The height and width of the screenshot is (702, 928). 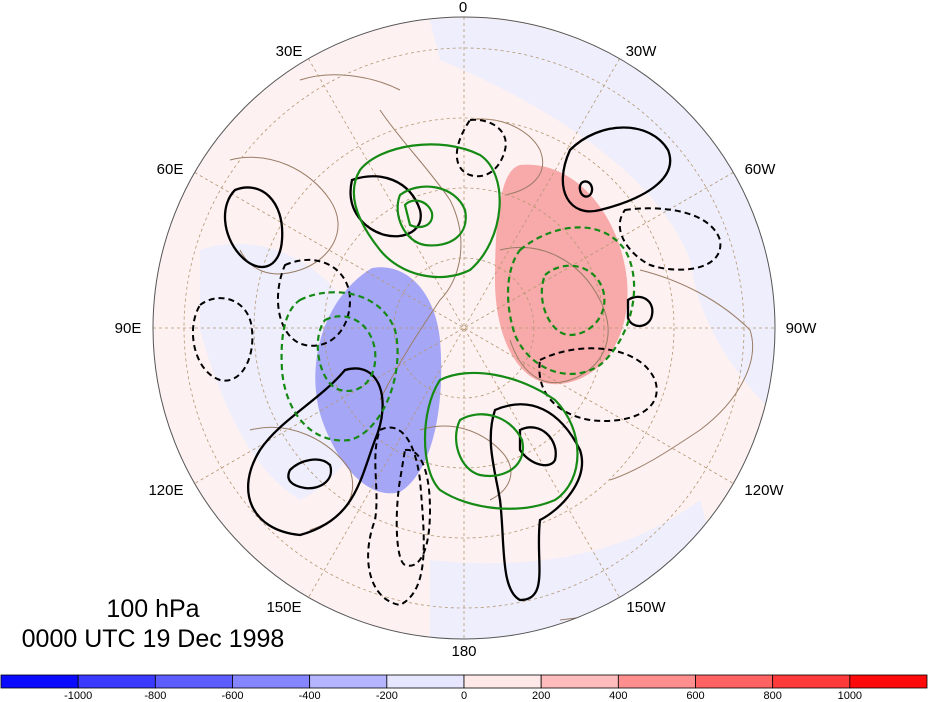 What do you see at coordinates (155, 696) in the screenshot?
I see `colorbar-tick-label: -800` at bounding box center [155, 696].